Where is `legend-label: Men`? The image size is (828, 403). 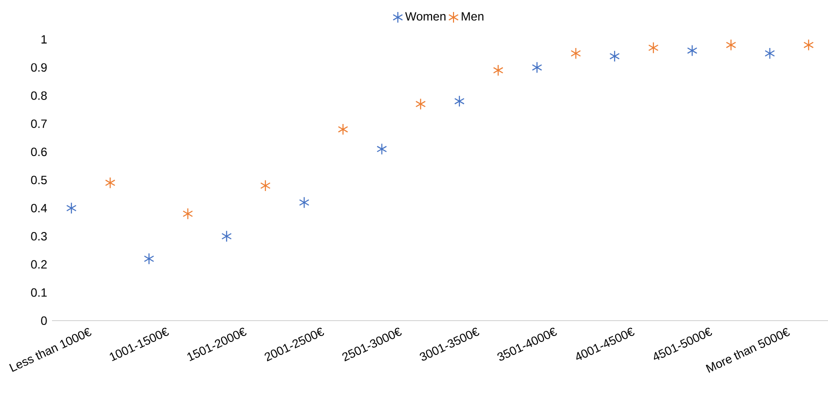 legend-label: Men is located at coordinates (473, 16).